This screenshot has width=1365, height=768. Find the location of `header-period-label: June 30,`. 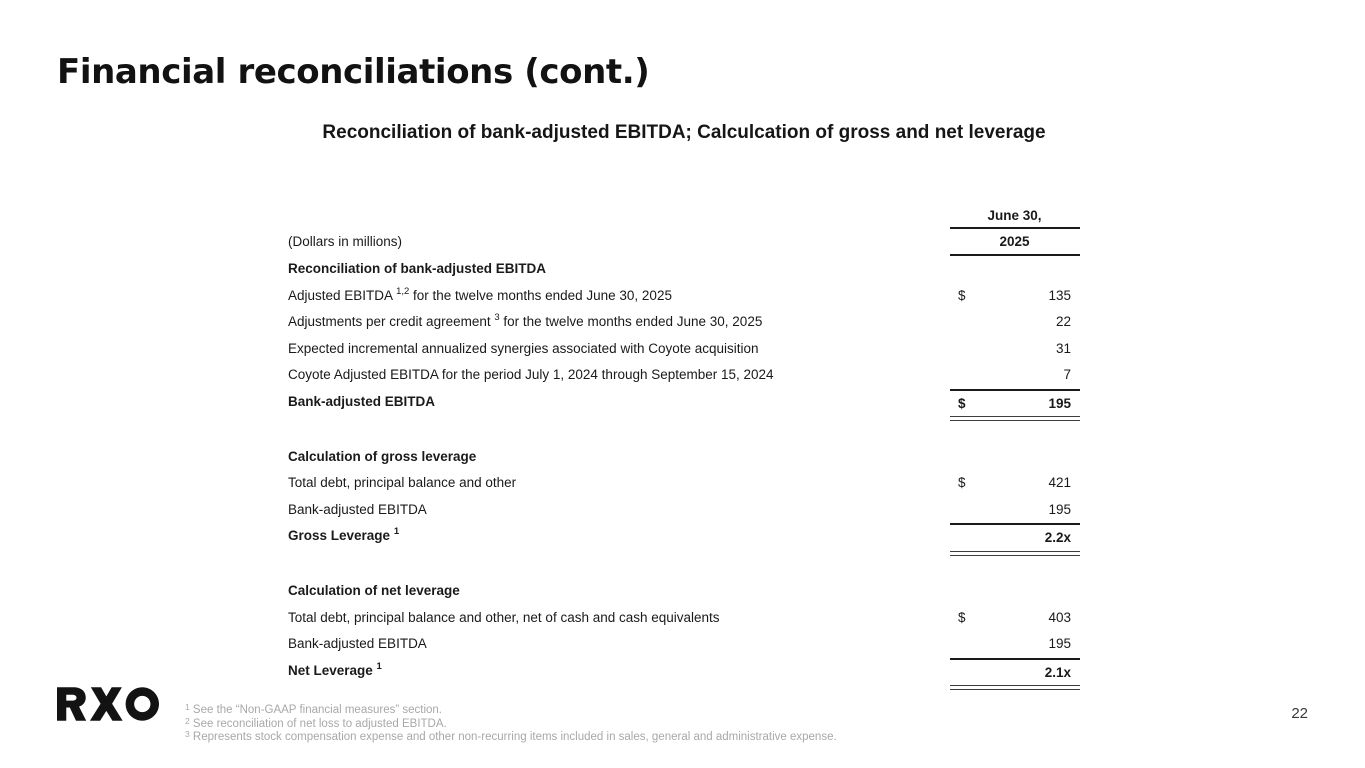

header-period-label: June 30, is located at coordinates (1014, 215).